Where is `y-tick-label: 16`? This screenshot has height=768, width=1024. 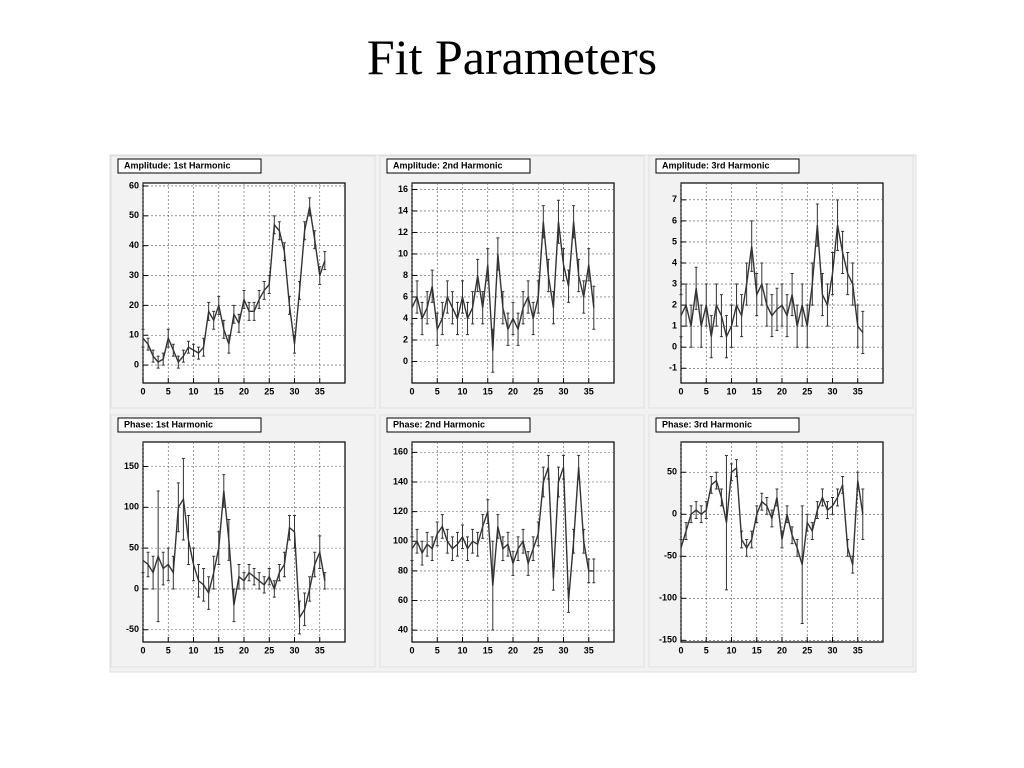 y-tick-label: 16 is located at coordinates (403, 189).